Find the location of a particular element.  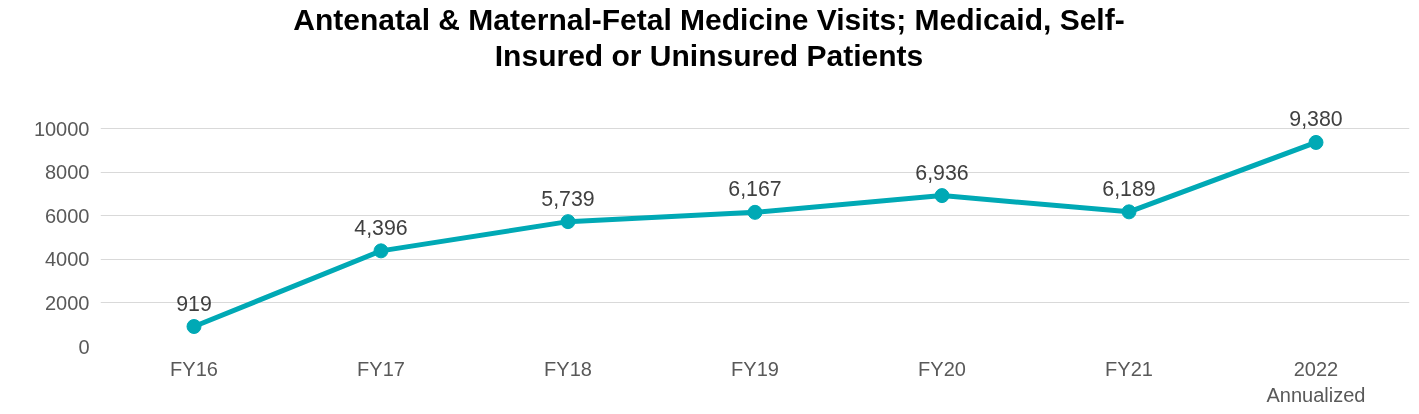

x-tick-label: FY21 is located at coordinates (1129, 368).